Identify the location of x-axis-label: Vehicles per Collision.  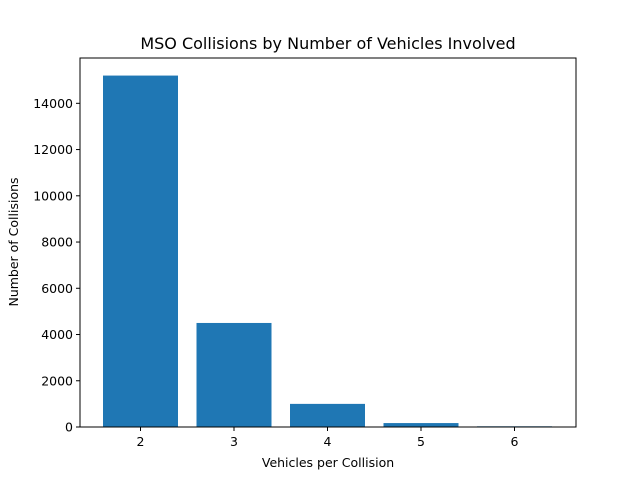
(328, 462).